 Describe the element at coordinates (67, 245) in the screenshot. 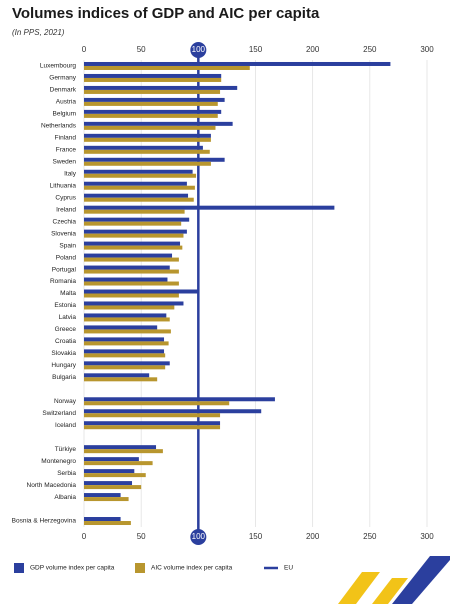

I see `category-label: Spain` at that location.